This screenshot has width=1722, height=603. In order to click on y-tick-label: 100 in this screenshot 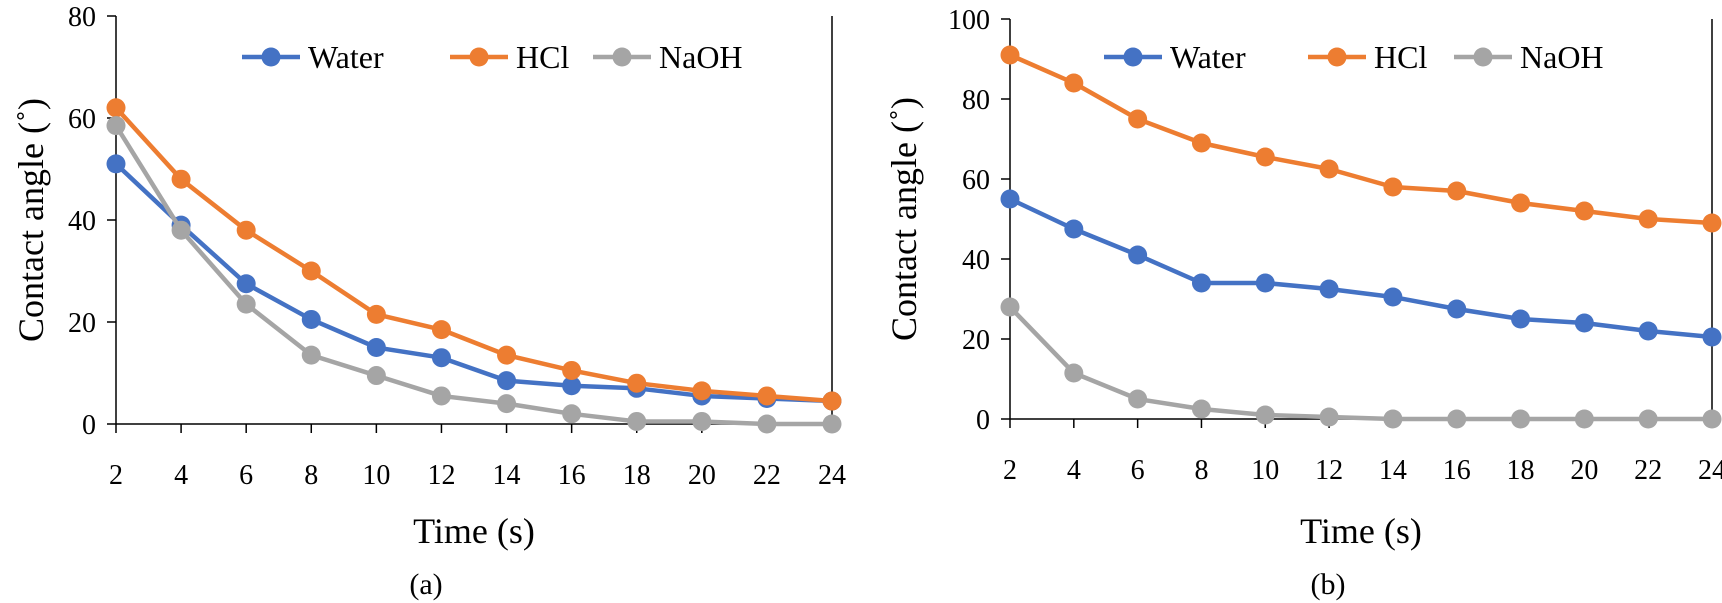, I will do `click(969, 20)`.